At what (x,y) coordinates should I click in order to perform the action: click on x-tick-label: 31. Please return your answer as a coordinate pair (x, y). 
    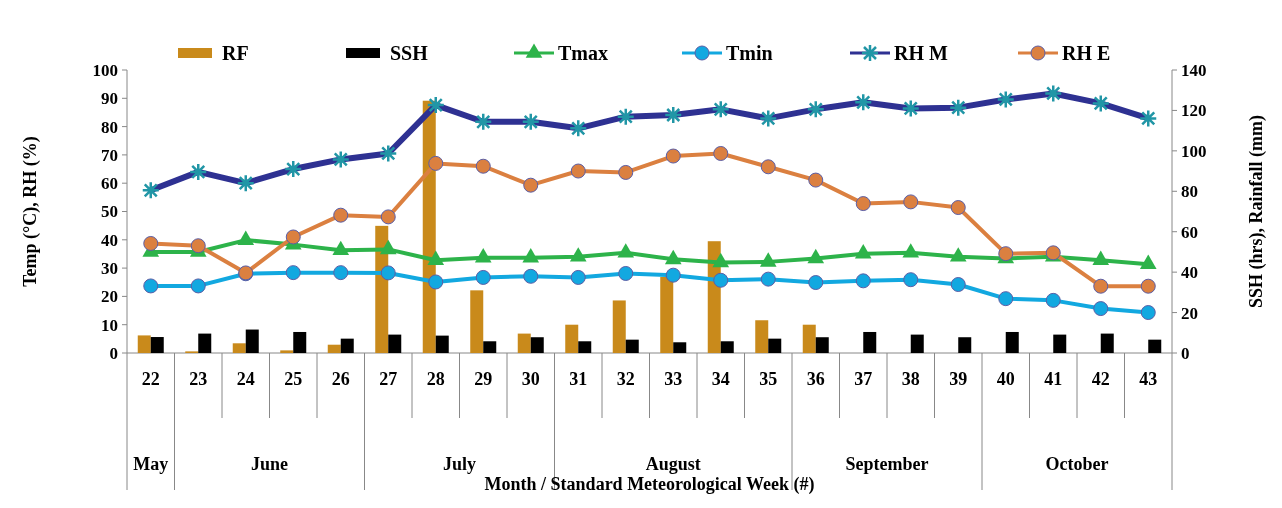
    Looking at the image, I should click on (578, 379).